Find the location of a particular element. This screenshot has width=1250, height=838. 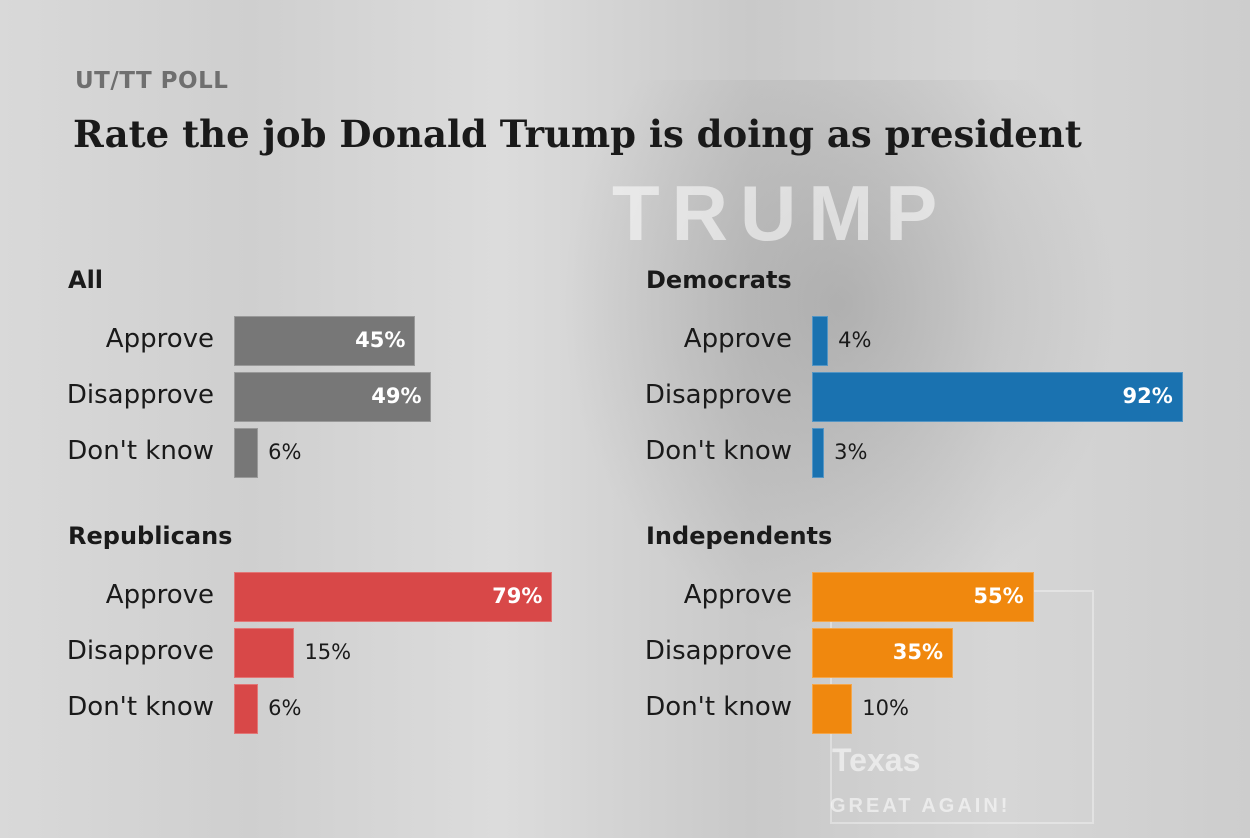

bar-row: Don't know 10% is located at coordinates (945, 709).